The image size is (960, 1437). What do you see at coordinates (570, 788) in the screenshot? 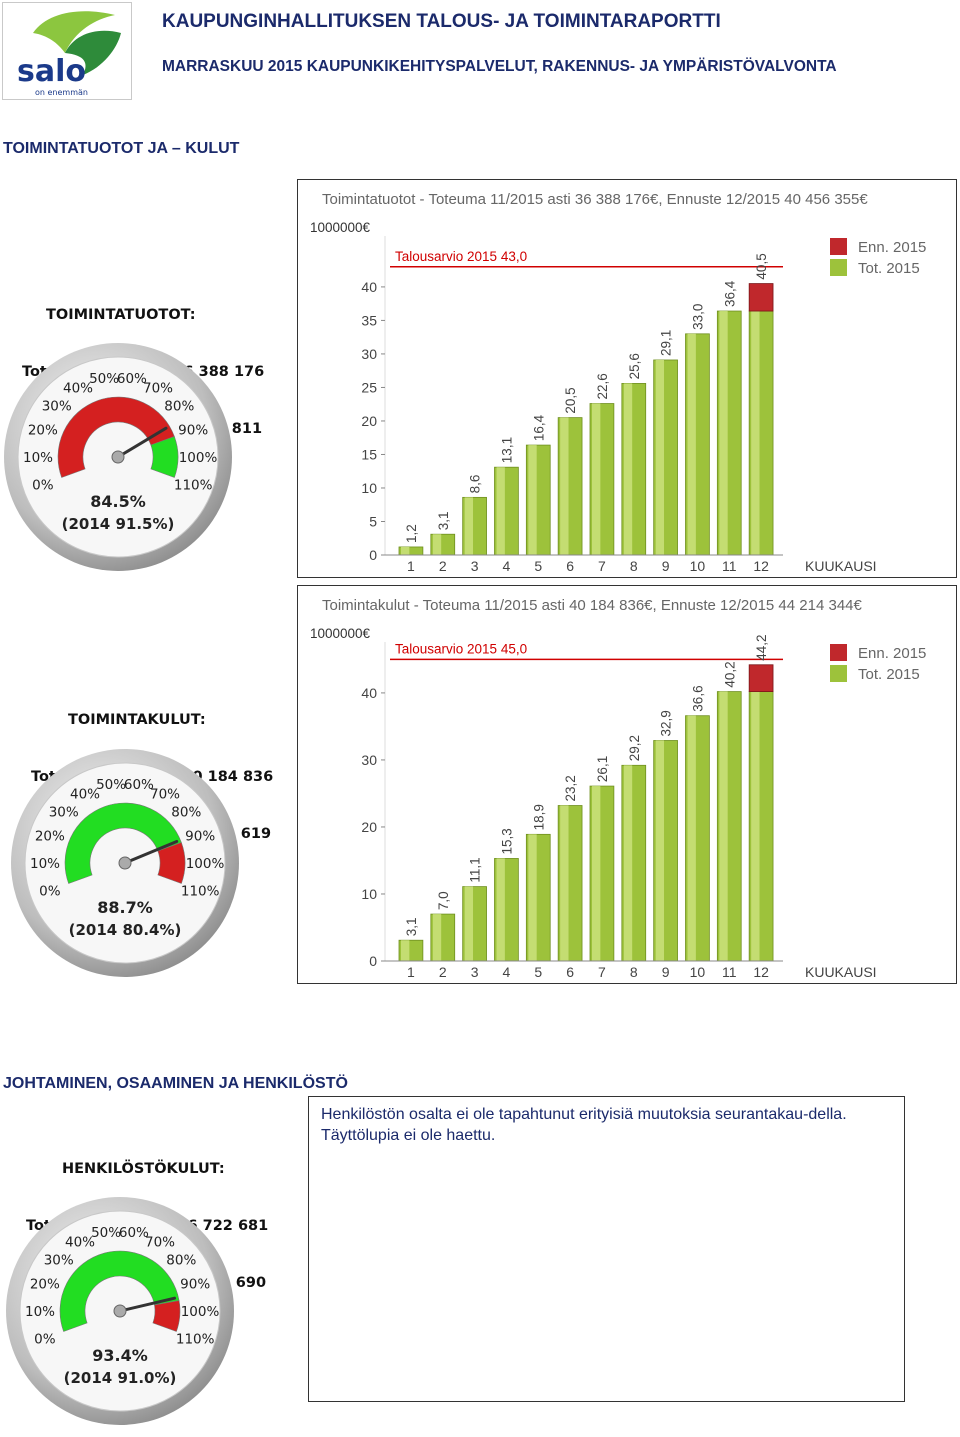
I see `bar-value-label: 23,2` at bounding box center [570, 788].